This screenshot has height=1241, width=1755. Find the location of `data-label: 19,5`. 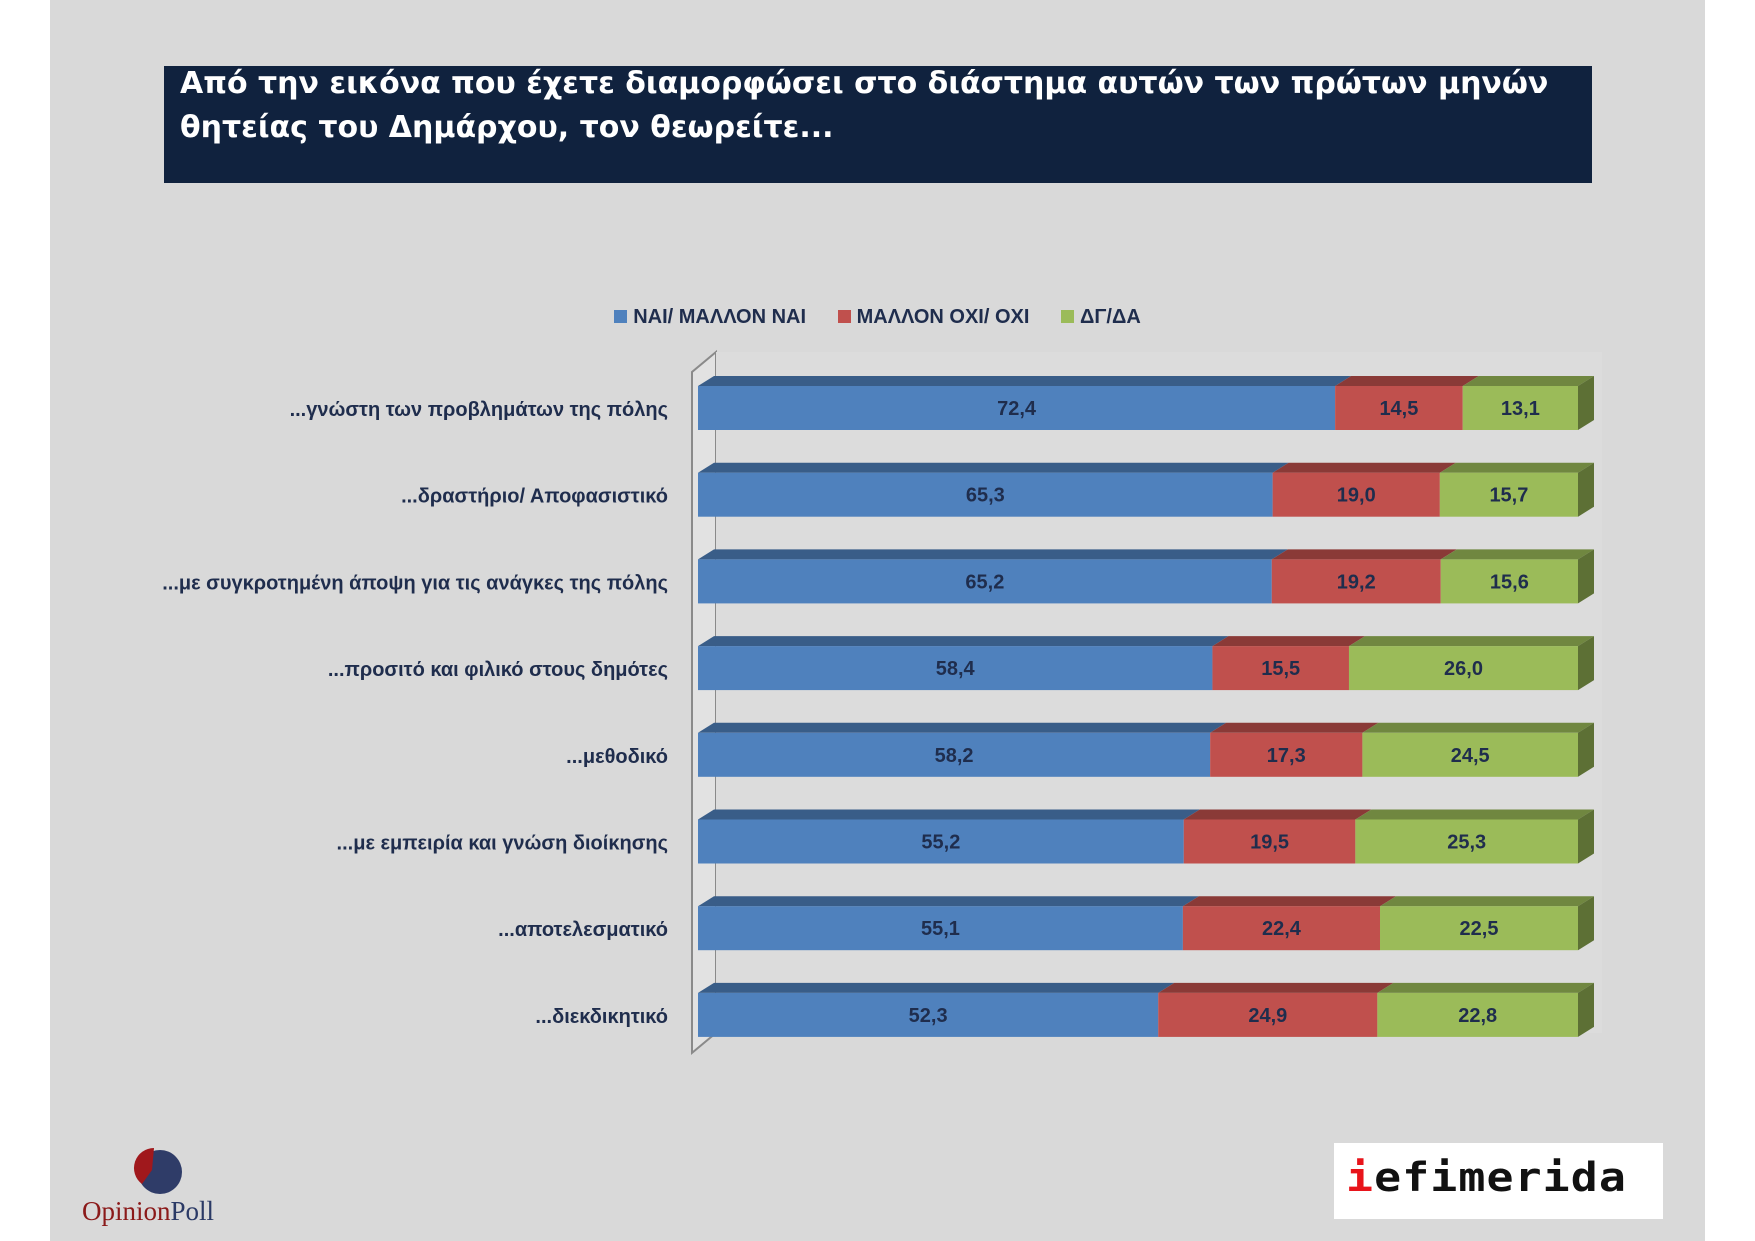

data-label: 19,5 is located at coordinates (1269, 843).